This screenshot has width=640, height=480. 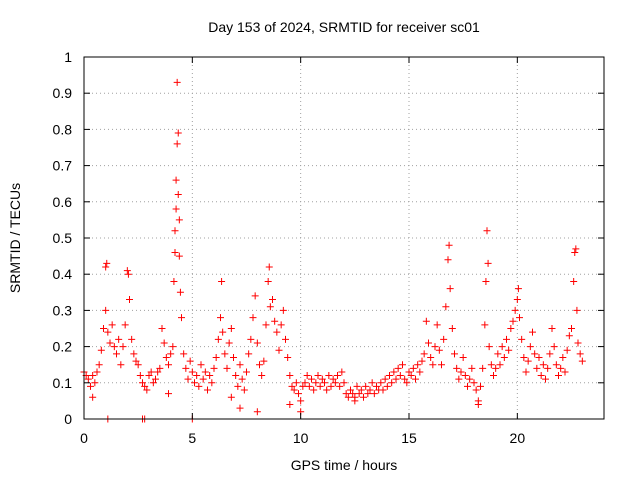 What do you see at coordinates (301, 438) in the screenshot?
I see `x-tick-label: 10` at bounding box center [301, 438].